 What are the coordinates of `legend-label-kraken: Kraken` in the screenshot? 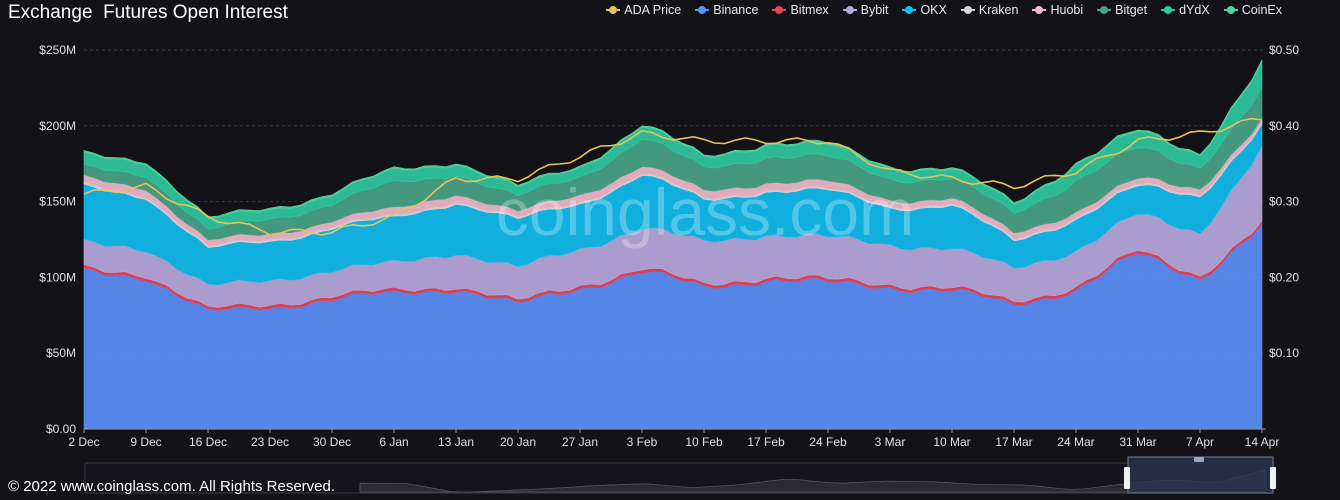 It's located at (998, 10).